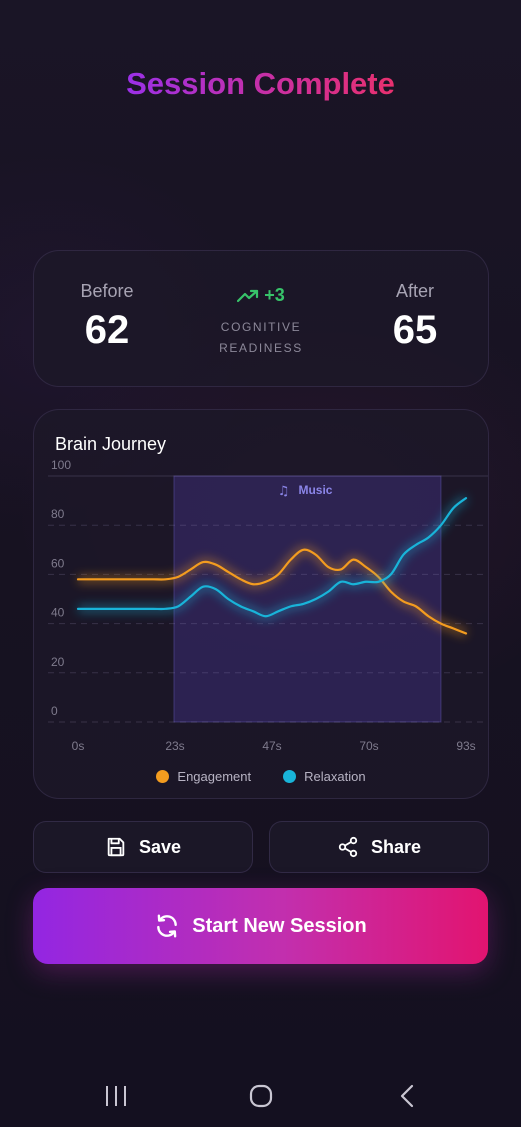 Image resolution: width=521 pixels, height=1127 pixels. Describe the element at coordinates (261, 348) in the screenshot. I see `caption-line-2: READINESS` at that location.